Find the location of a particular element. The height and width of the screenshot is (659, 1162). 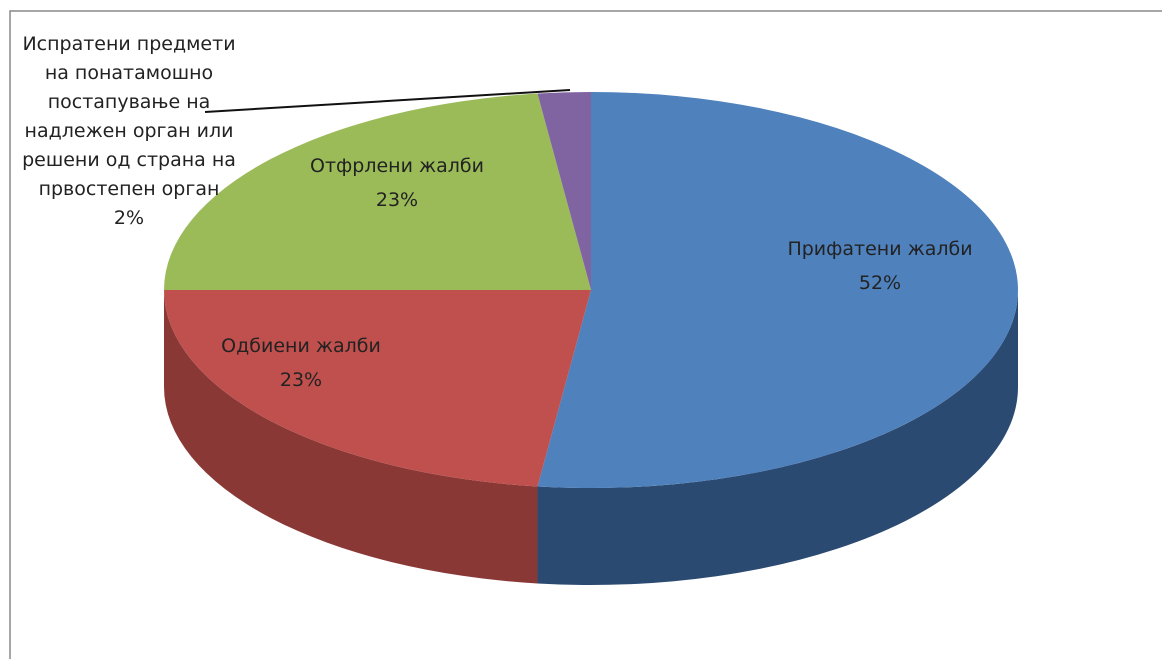

slice-side is located at coordinates (351, 437).